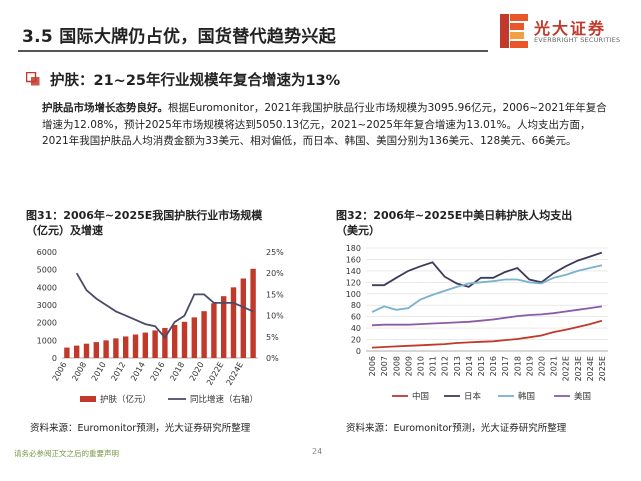 This screenshot has height=481, width=641. Describe the element at coordinates (224, 399) in the screenshot. I see `chart31-legend-label-line: 同比增速（右轴）` at that location.